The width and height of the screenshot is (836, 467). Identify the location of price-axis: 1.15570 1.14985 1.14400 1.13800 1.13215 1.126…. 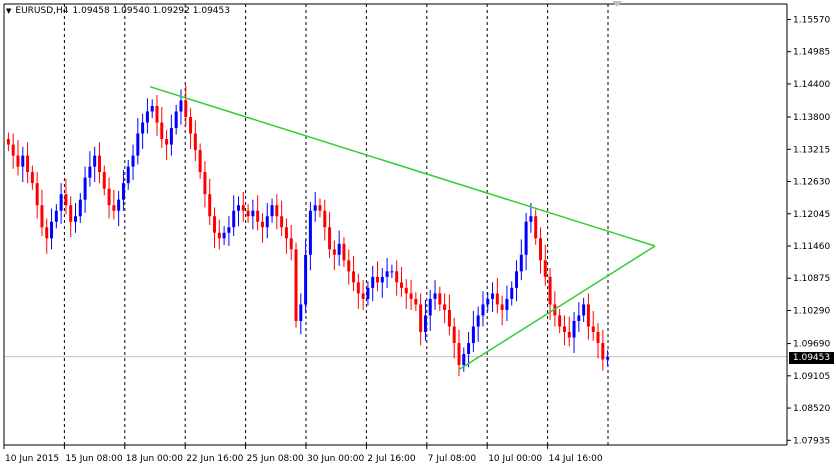
(808, 230).